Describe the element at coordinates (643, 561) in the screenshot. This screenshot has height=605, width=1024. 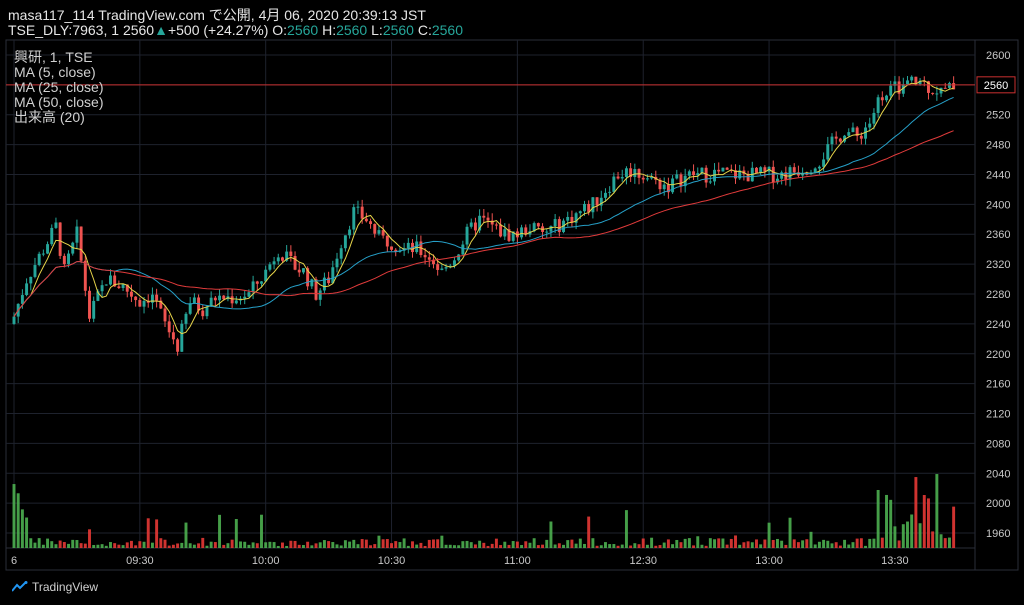
I see `x-tick-label: 12:30` at that location.